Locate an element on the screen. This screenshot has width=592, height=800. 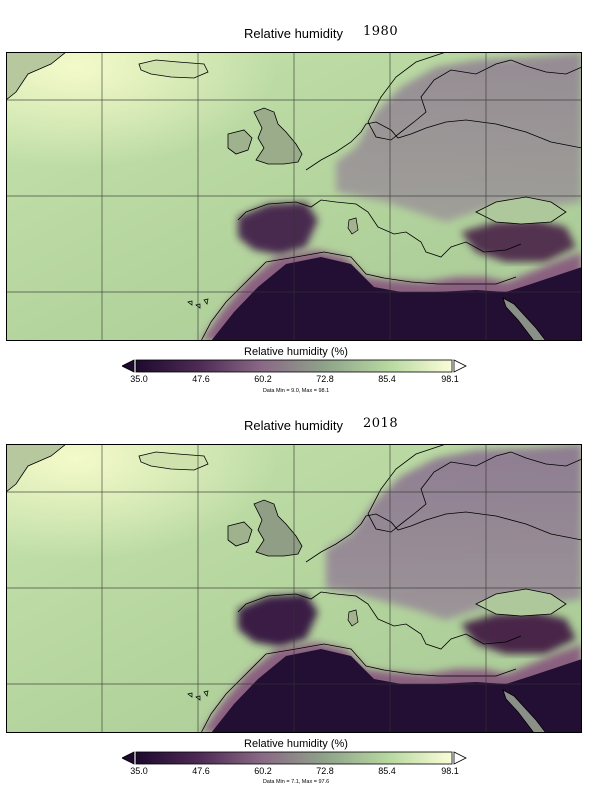
data-range-note: Data Min = 9.0, Max = 98.1 is located at coordinates (296, 391).